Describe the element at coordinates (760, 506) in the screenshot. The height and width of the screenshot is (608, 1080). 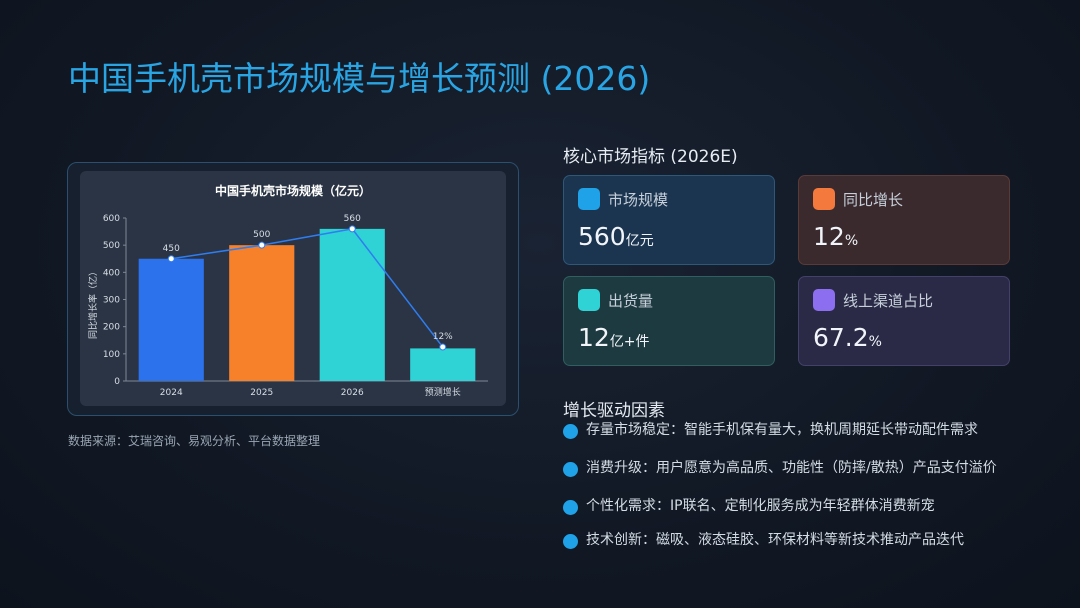
I see `driver-text: 个性化需求：IP联名、定制化服务成为年轻群体消费新宠` at that location.